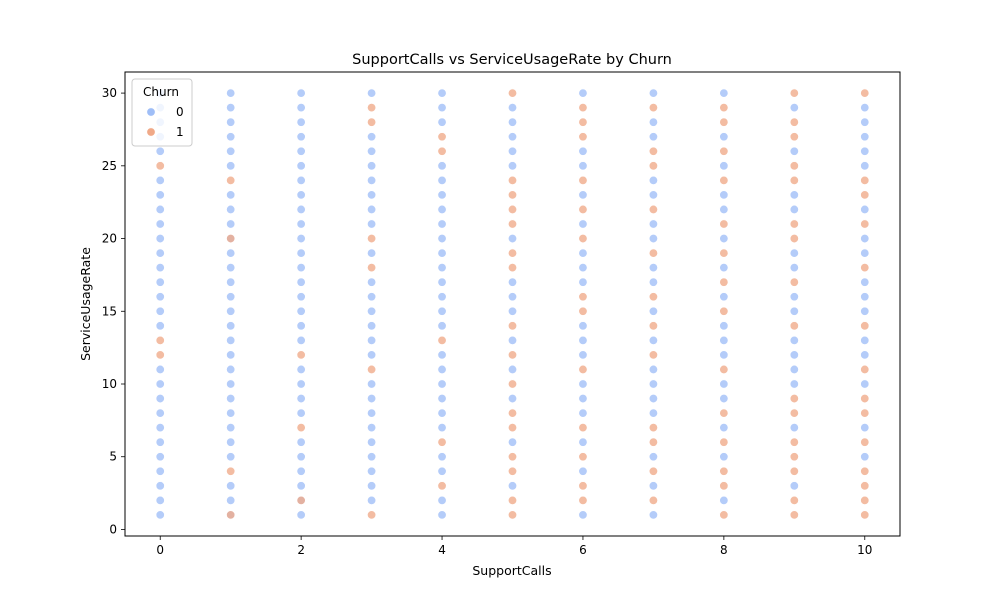 The width and height of the screenshot is (1000, 600). I want to click on legend-box, so click(162, 112).